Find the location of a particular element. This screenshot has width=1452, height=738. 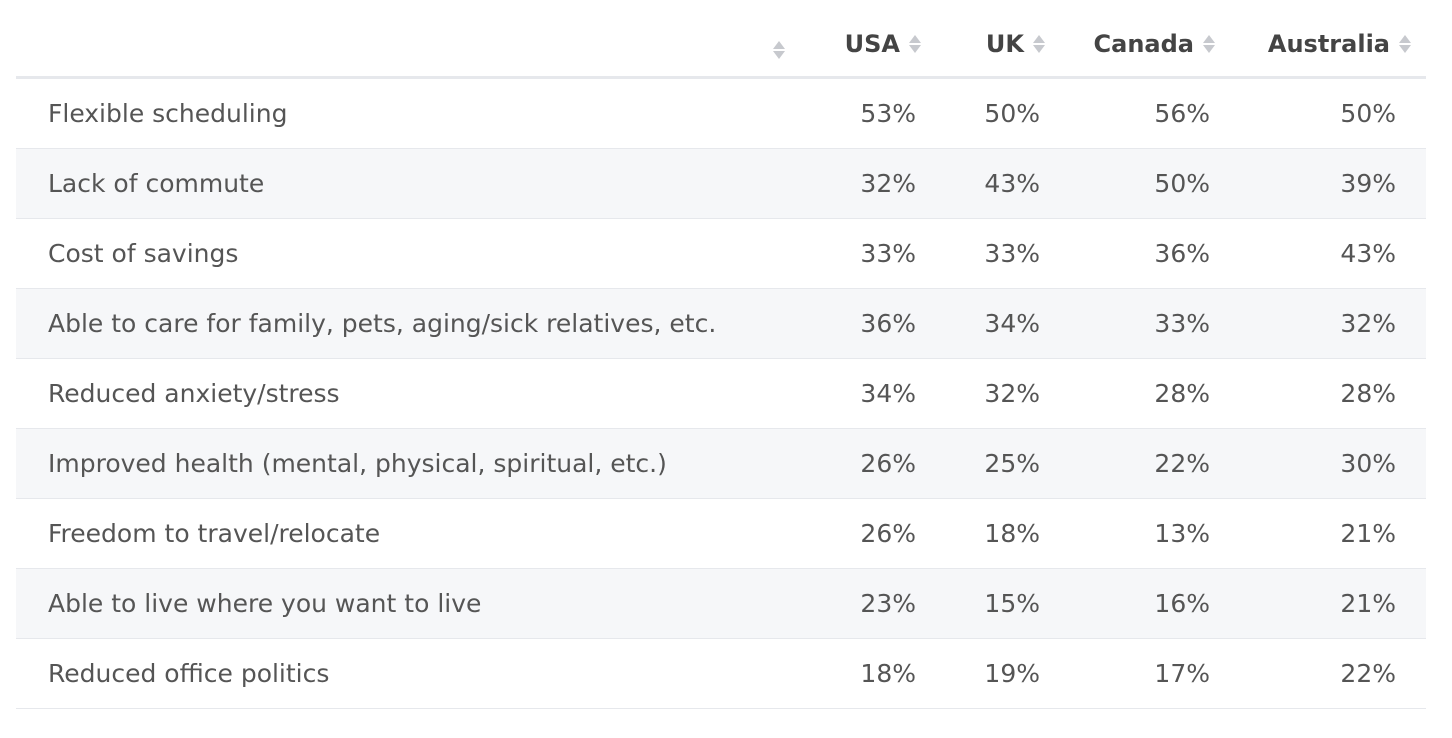

cell-uk: 25% is located at coordinates (998, 463).